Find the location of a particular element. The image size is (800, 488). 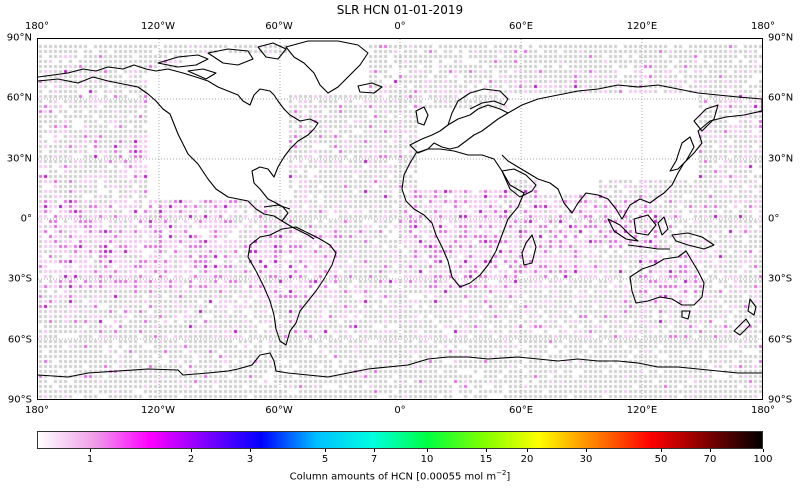

colorbar-tick-label: 15 is located at coordinates (486, 459).